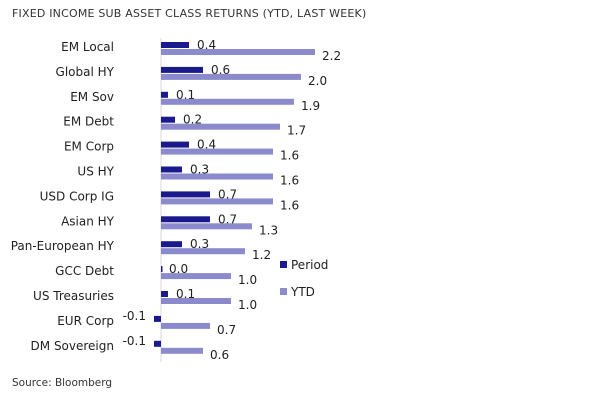 This screenshot has height=400, width=600. What do you see at coordinates (283, 291) in the screenshot?
I see `legend-swatch-ytd` at bounding box center [283, 291].